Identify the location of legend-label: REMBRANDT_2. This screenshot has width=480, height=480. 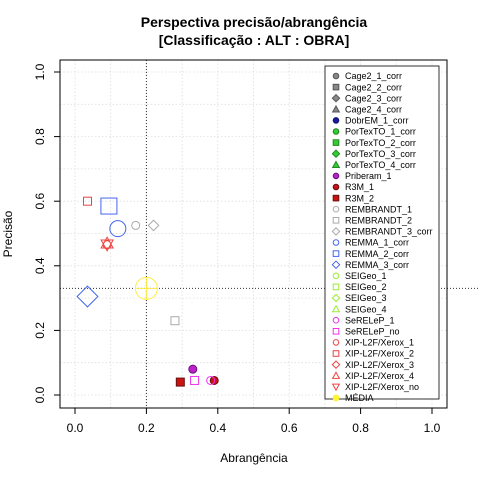
(378, 221).